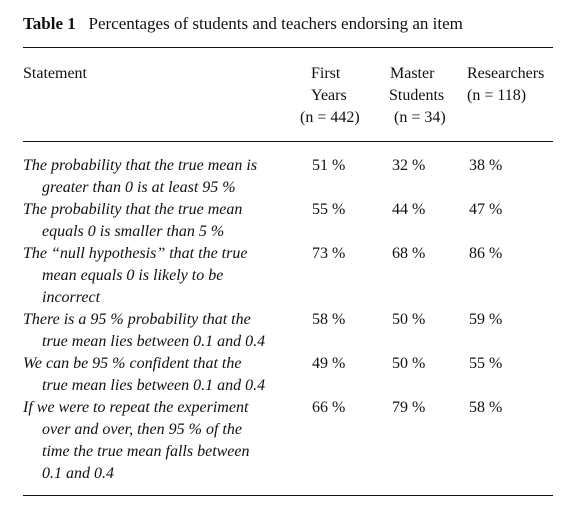  Describe the element at coordinates (132, 363) in the screenshot. I see `statement-line: We can be 95 % confident that the` at that location.